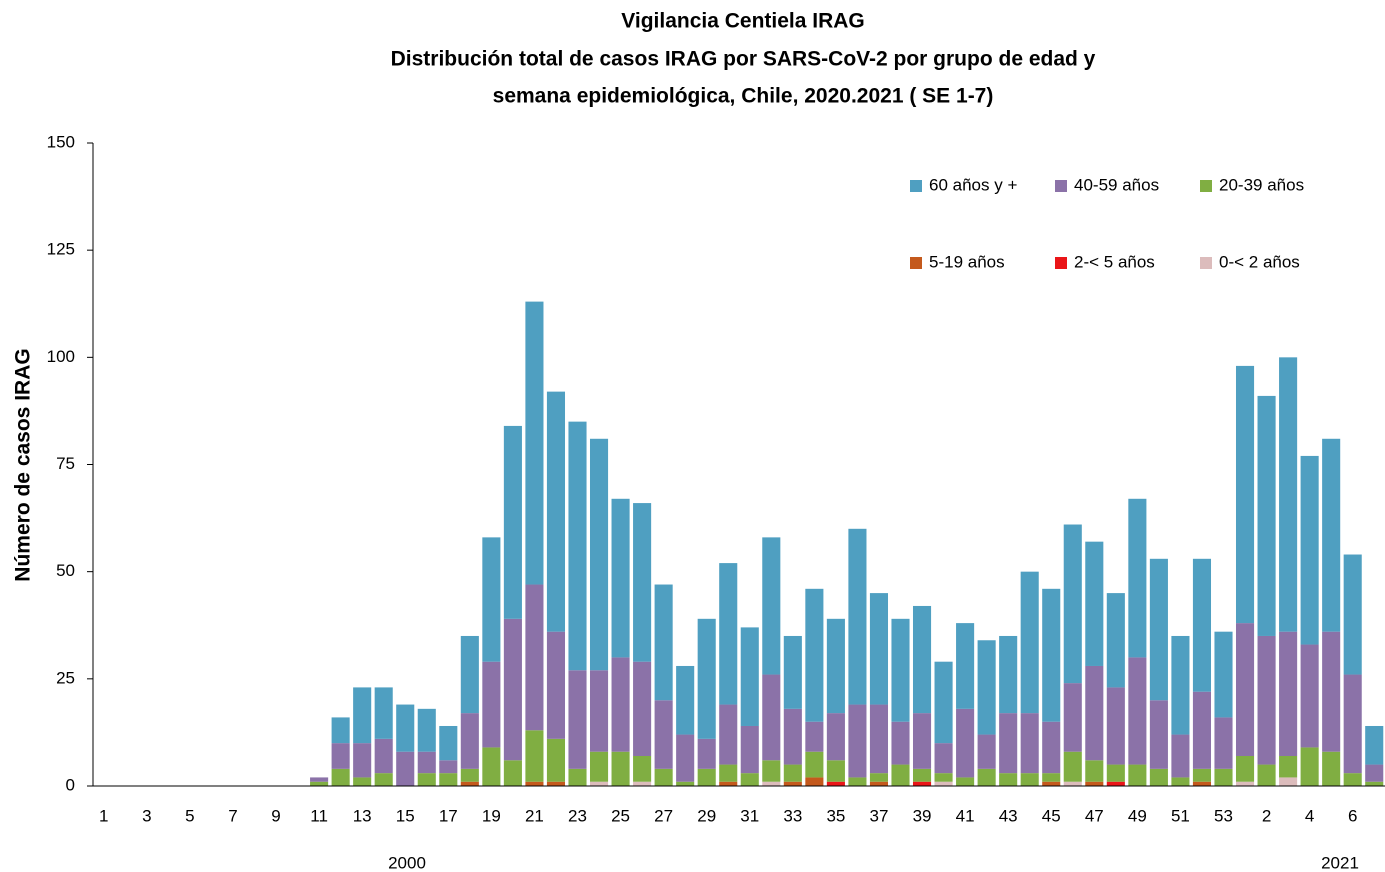  Describe the element at coordinates (879, 815) in the screenshot. I see `x-tick-label: 37` at that location.